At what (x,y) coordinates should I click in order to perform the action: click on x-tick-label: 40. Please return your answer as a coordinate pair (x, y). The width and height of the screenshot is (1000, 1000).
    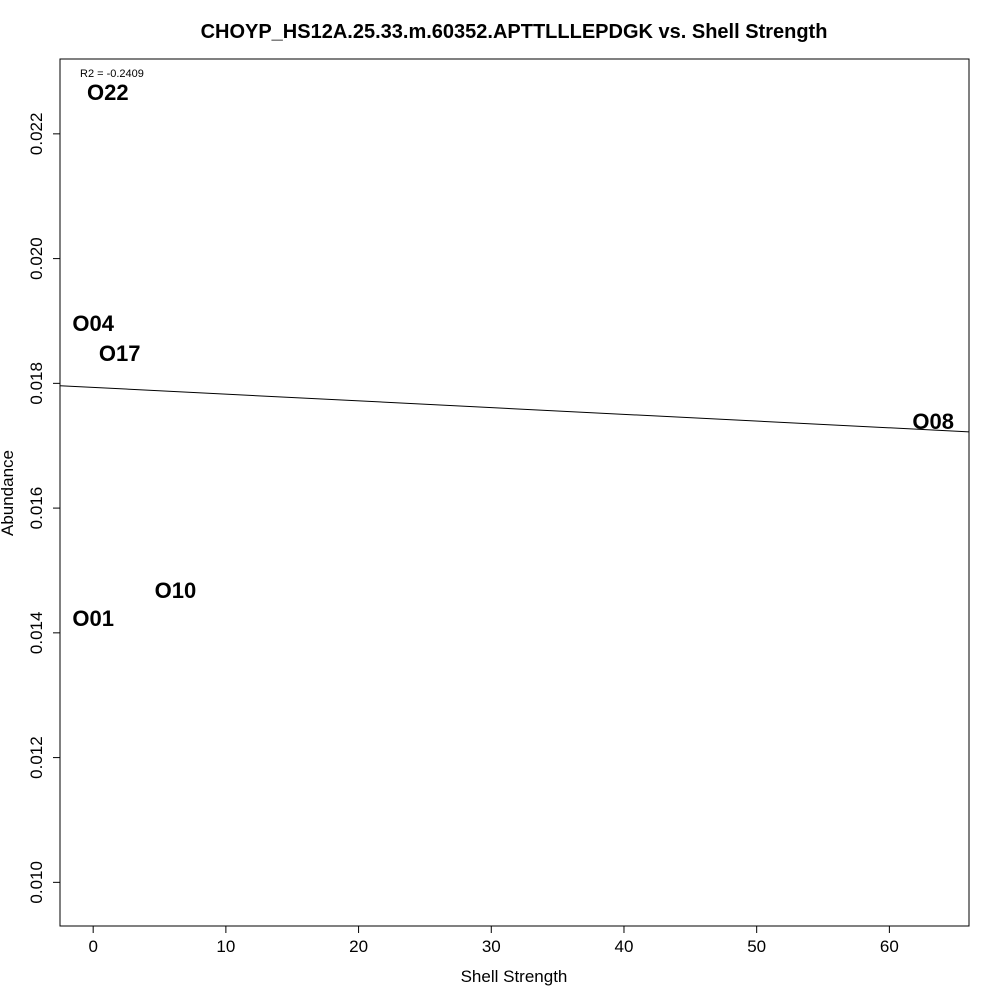
    Looking at the image, I should click on (624, 946).